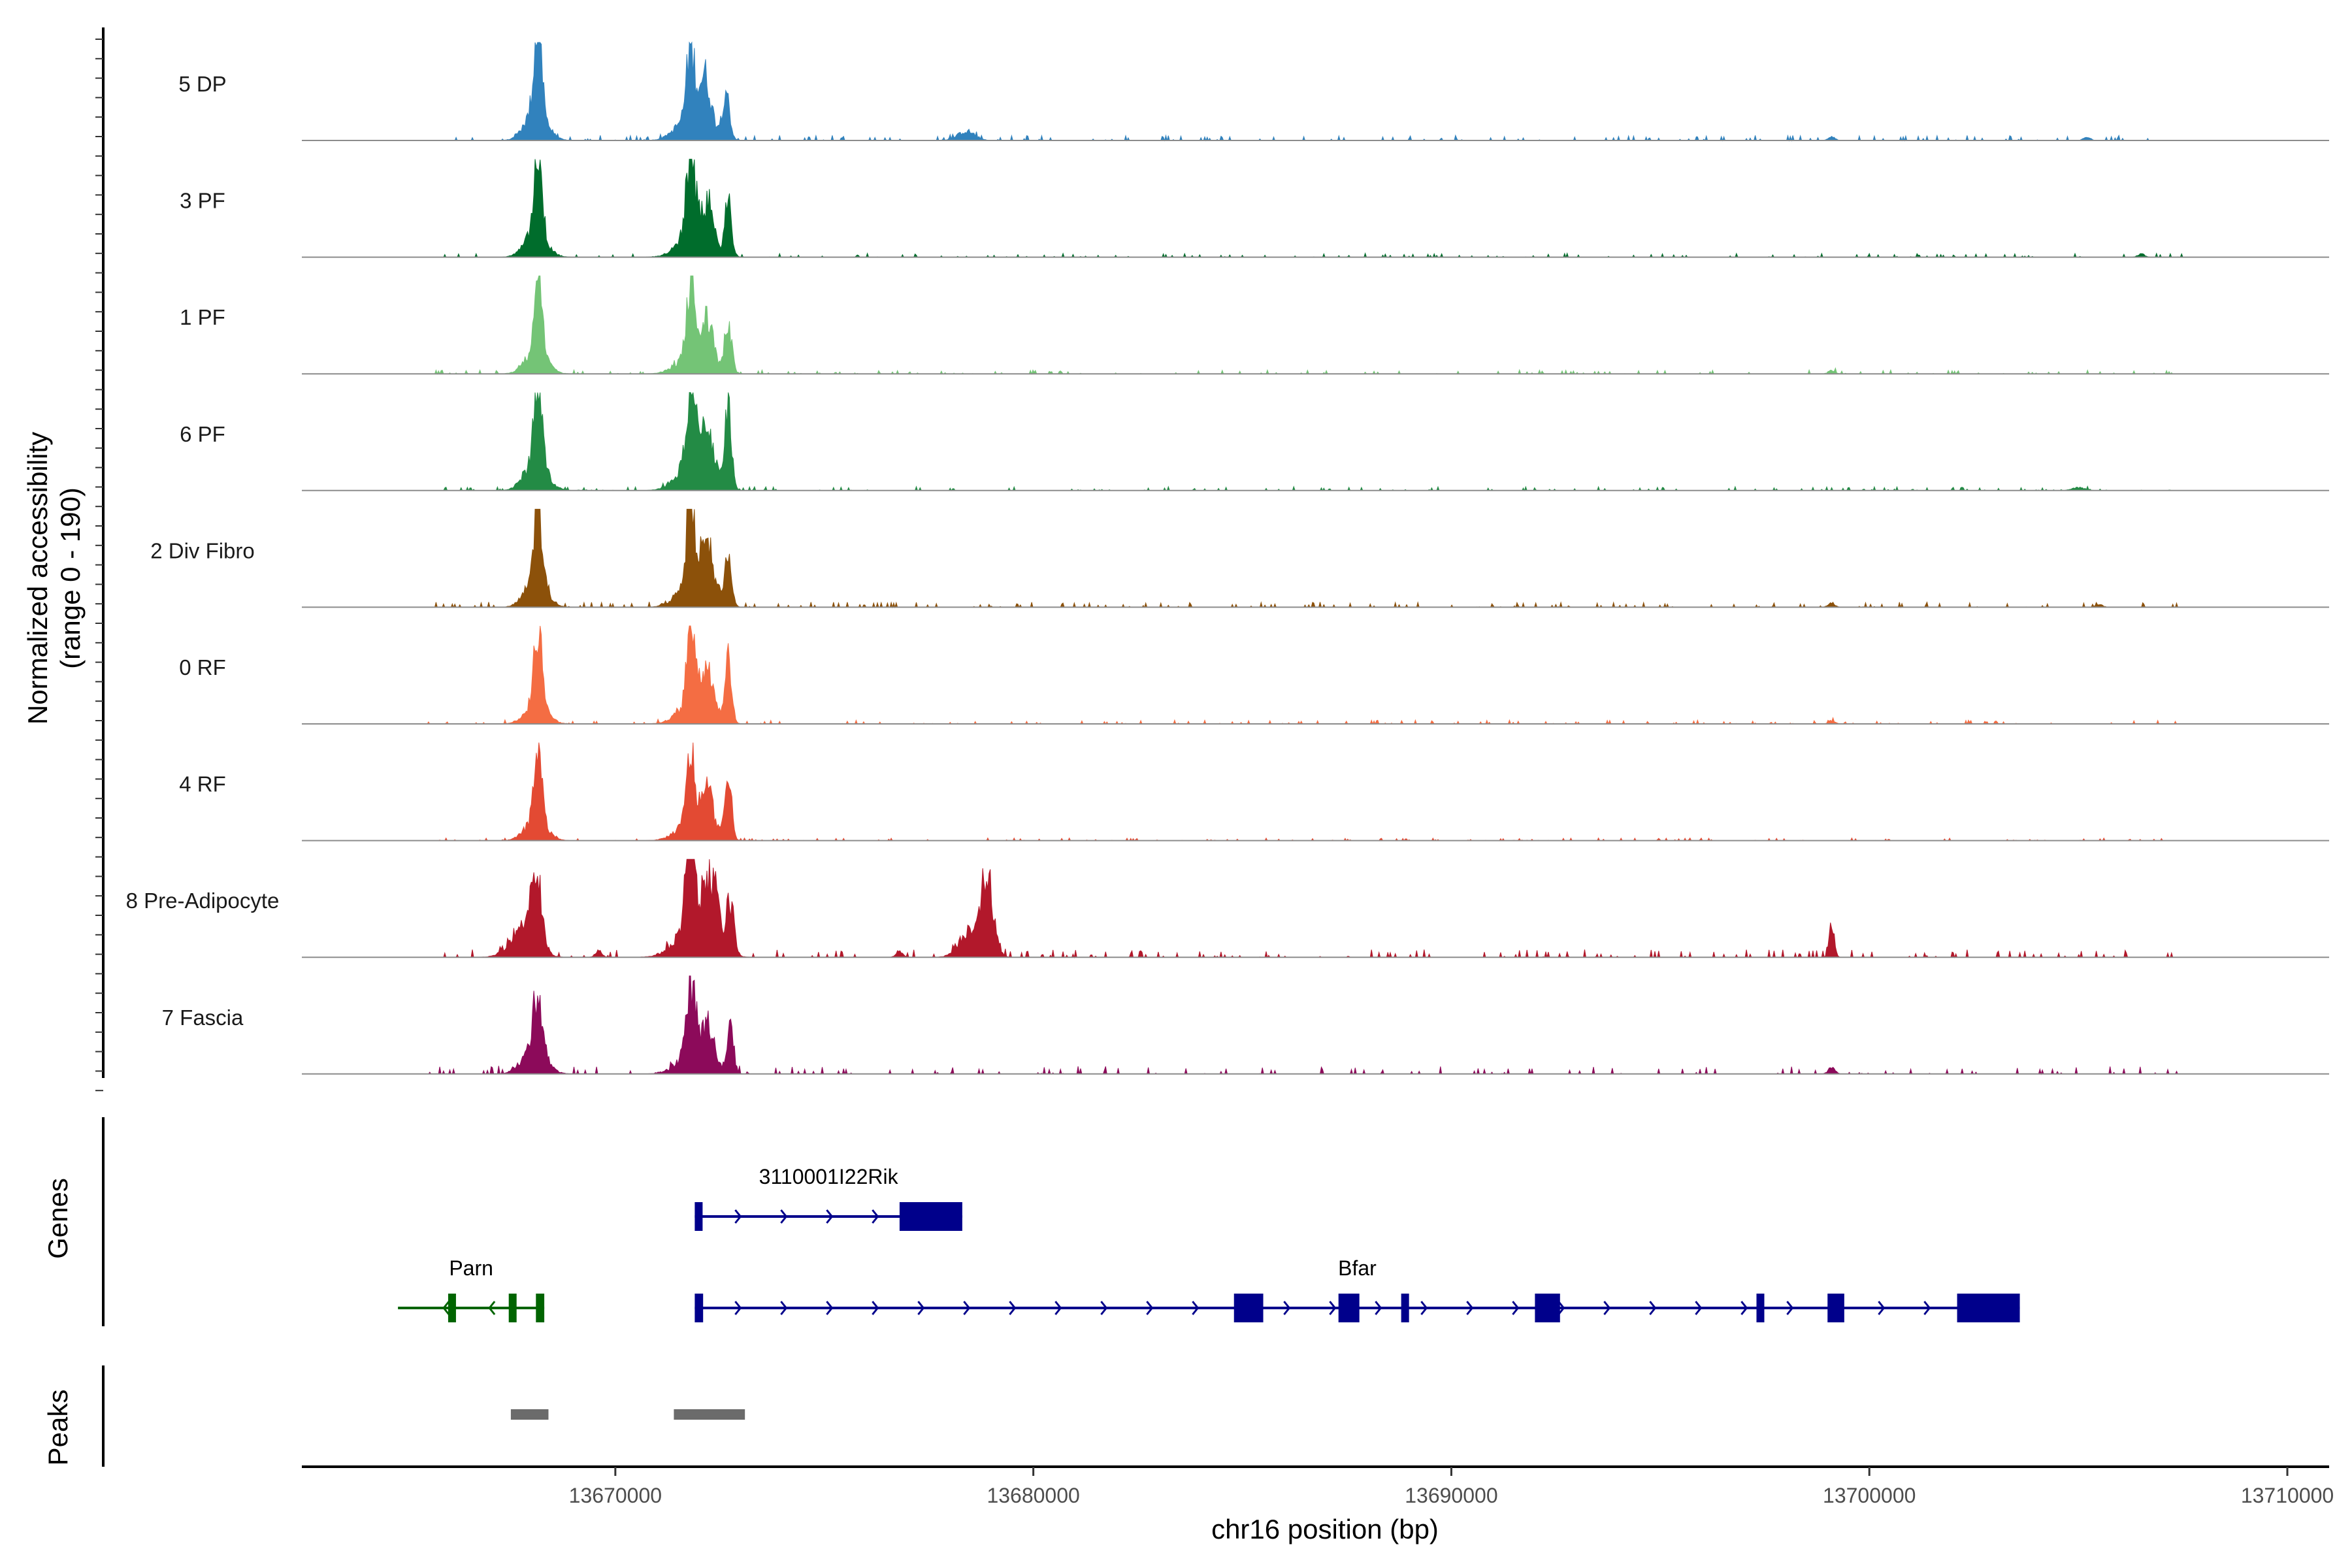  I want to click on gene-label: Bfar, so click(1357, 1268).